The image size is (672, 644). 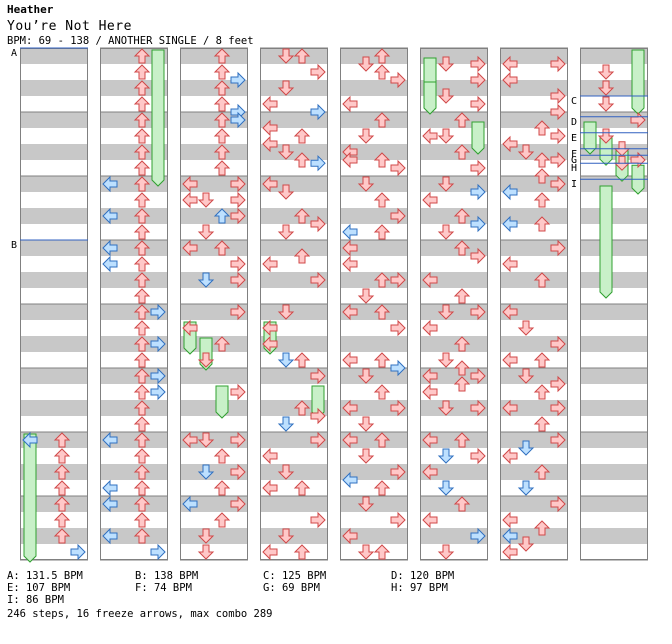 What do you see at coordinates (130, 41) in the screenshot?
I see `chart-info: BPM: 69 - 138 / ANOTHER SINGLE / 8 feet` at bounding box center [130, 41].